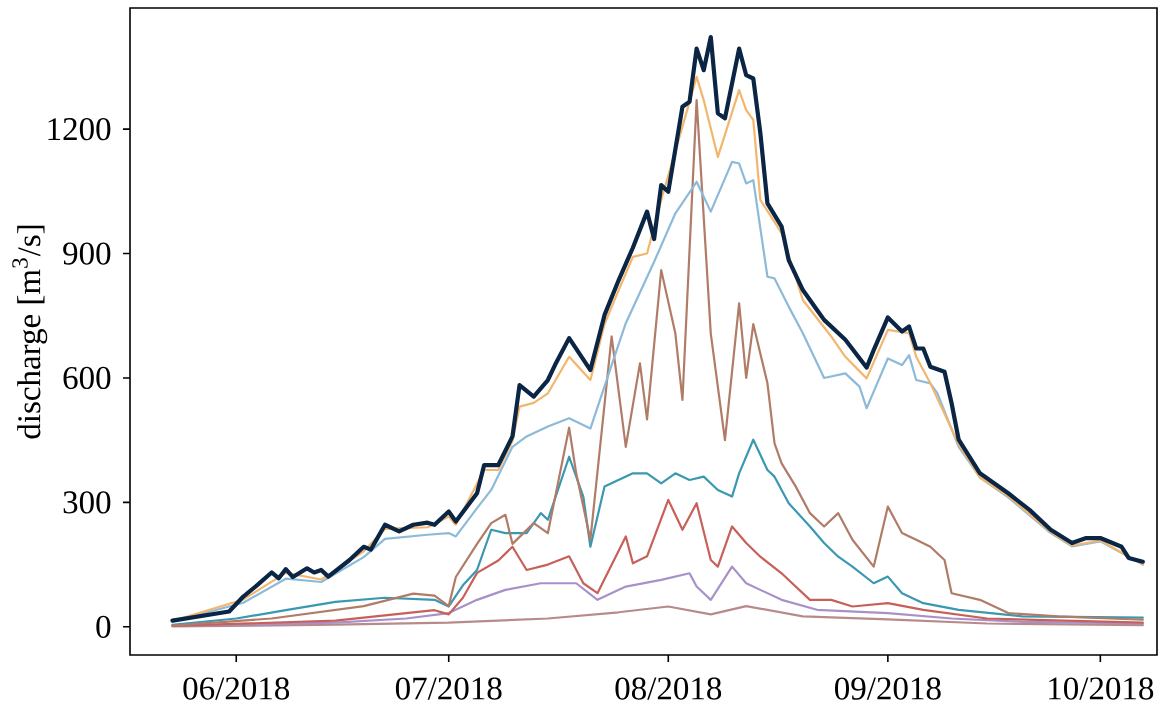  What do you see at coordinates (236, 688) in the screenshot?
I see `x-tick-label: 06/2018` at bounding box center [236, 688].